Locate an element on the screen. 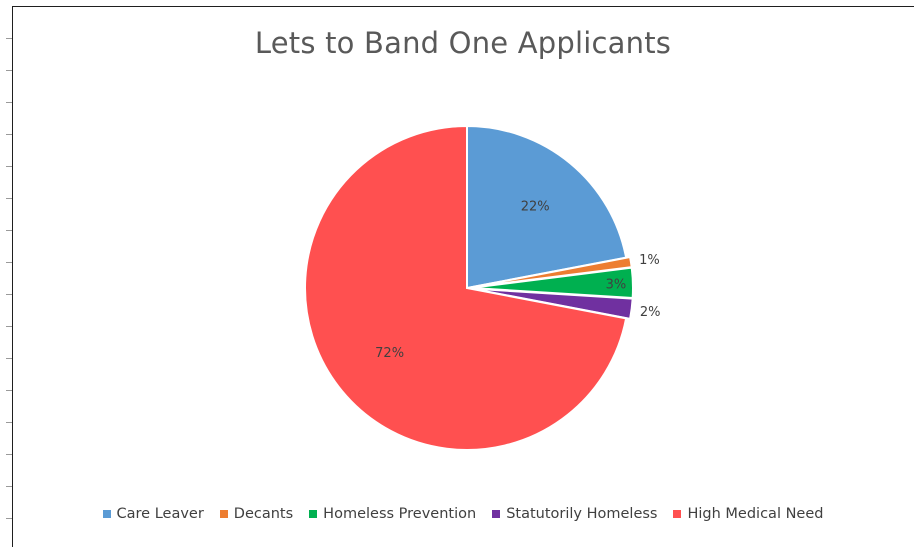 The width and height of the screenshot is (917, 549). data-label-statutorily-homeless: 2% is located at coordinates (650, 312).